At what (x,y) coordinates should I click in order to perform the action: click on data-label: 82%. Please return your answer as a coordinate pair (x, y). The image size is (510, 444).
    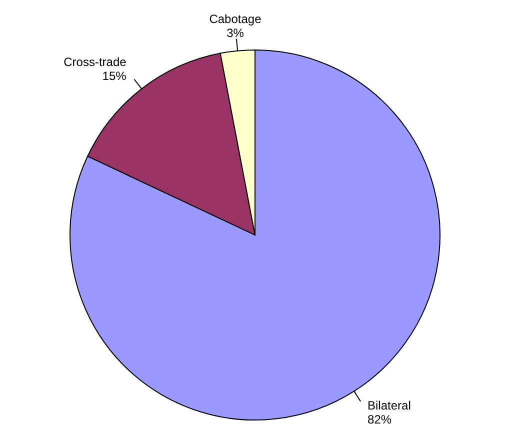
    Looking at the image, I should click on (380, 419).